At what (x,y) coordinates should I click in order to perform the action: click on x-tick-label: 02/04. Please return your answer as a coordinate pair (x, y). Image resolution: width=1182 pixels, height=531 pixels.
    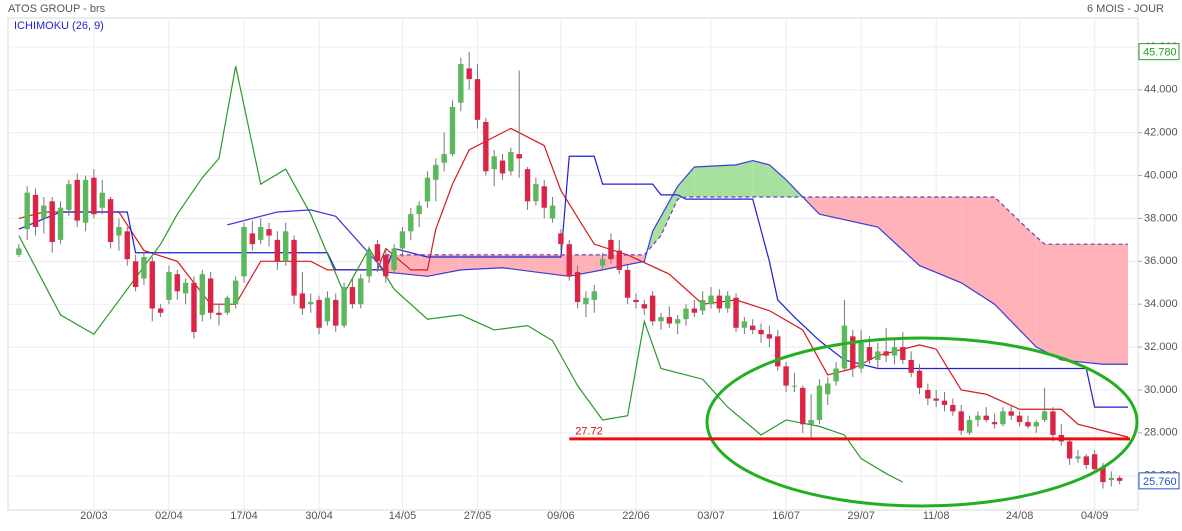
    Looking at the image, I should click on (169, 516).